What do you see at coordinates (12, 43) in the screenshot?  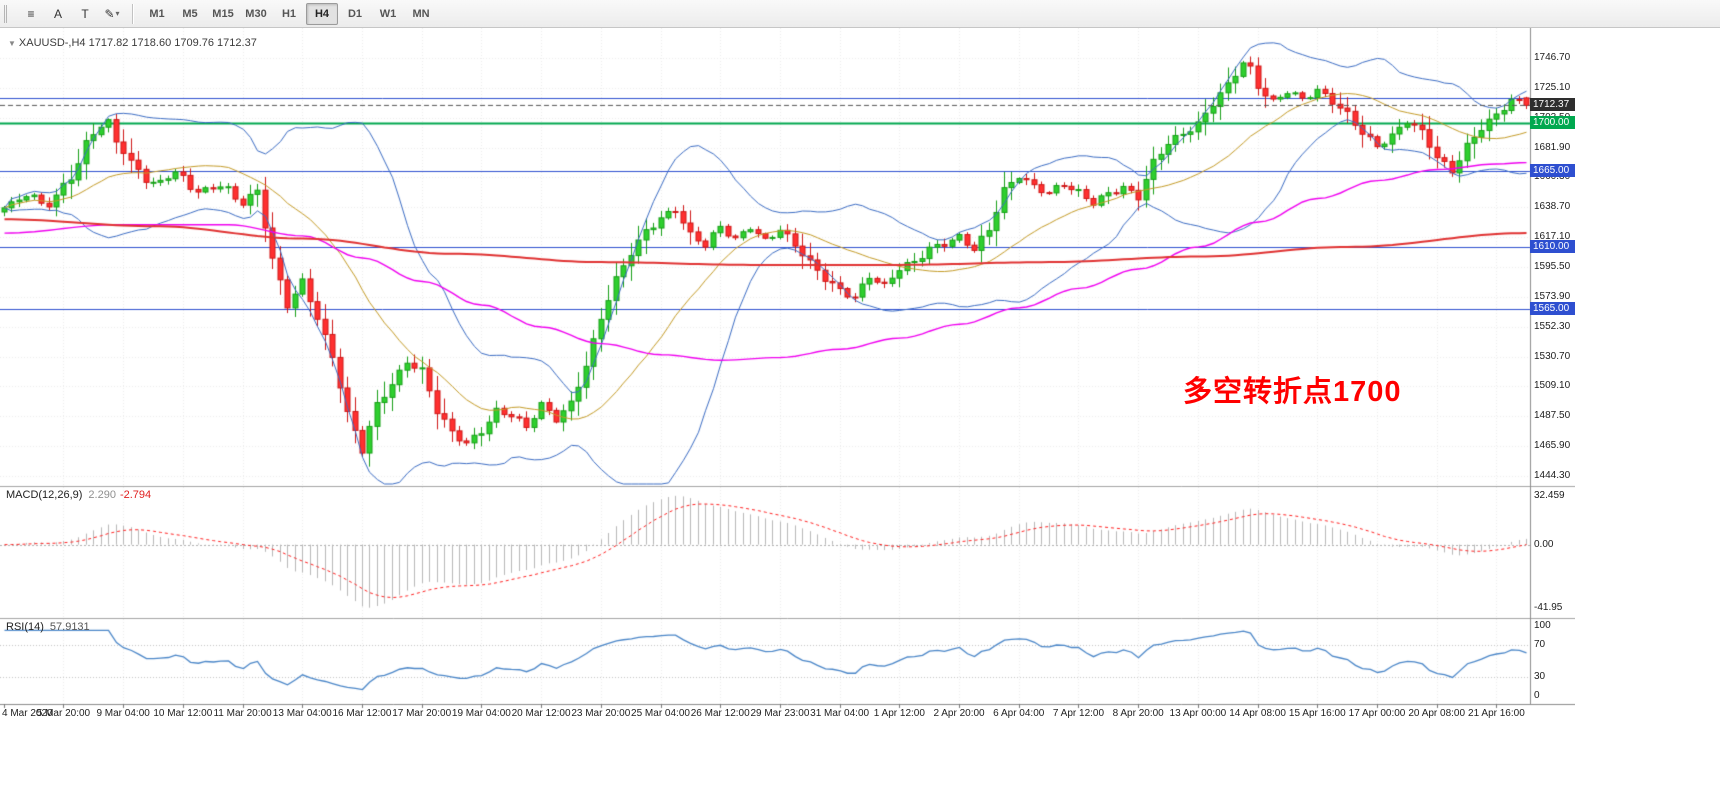 I see `symbol-collapse-icon: ▼` at bounding box center [12, 43].